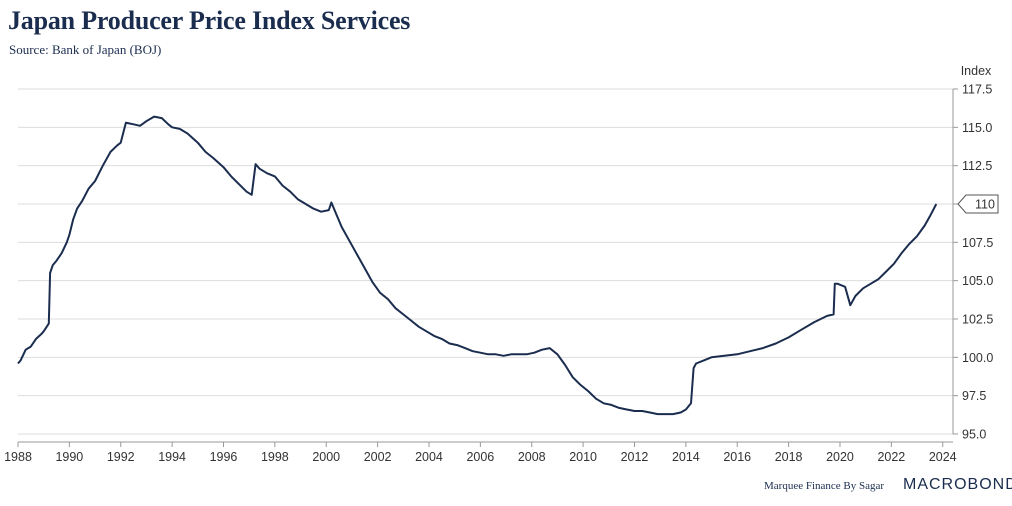 The image size is (1012, 506). What do you see at coordinates (977, 166) in the screenshot?
I see `y-tick-label: 112.5` at bounding box center [977, 166].